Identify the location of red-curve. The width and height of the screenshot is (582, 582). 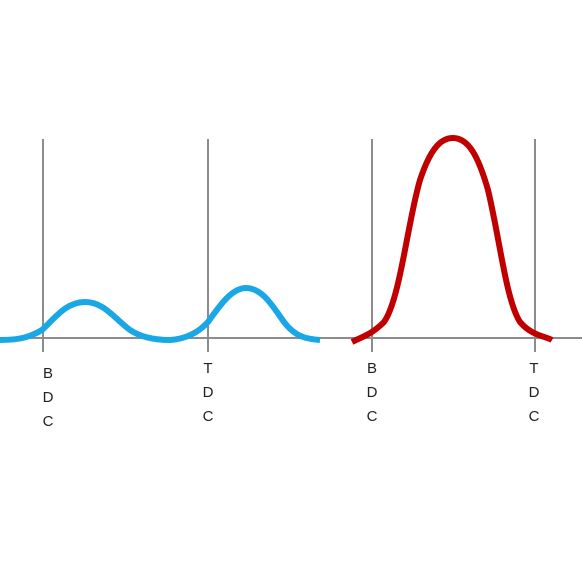
(452, 240).